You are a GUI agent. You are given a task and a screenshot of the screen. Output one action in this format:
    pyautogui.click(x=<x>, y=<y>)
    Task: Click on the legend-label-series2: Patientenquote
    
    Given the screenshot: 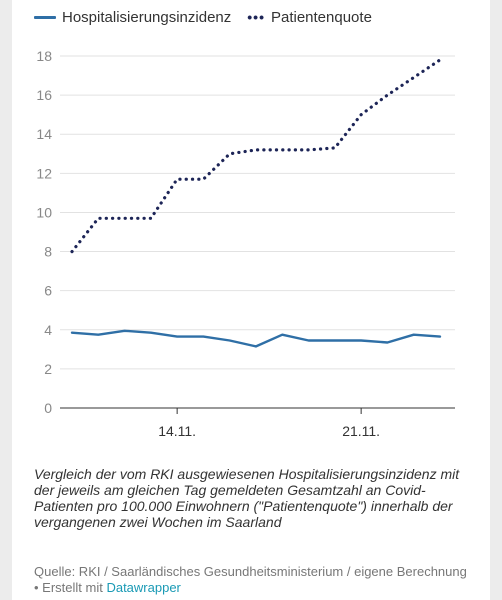 What is the action you would take?
    pyautogui.click(x=321, y=17)
    